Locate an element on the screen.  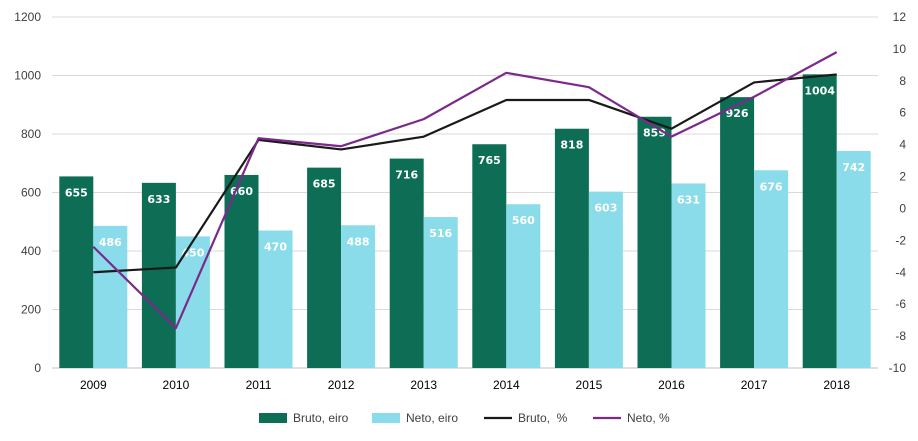
data-label: 631 is located at coordinates (688, 199).